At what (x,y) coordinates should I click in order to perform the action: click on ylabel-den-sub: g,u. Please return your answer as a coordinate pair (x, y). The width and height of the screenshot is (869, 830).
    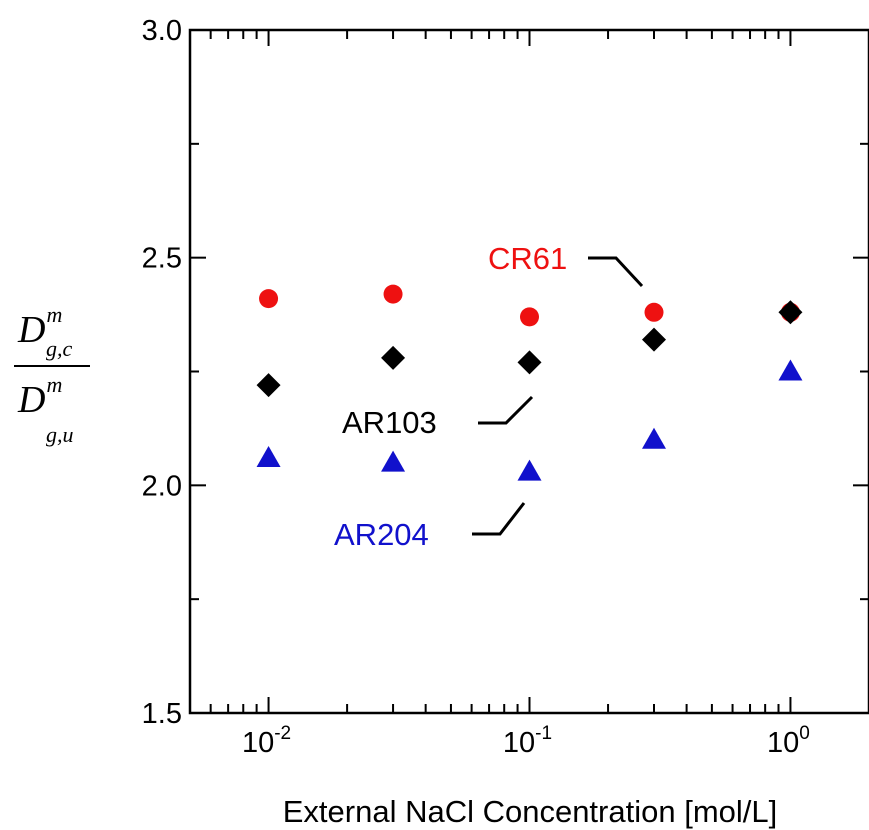
    Looking at the image, I should click on (60, 434).